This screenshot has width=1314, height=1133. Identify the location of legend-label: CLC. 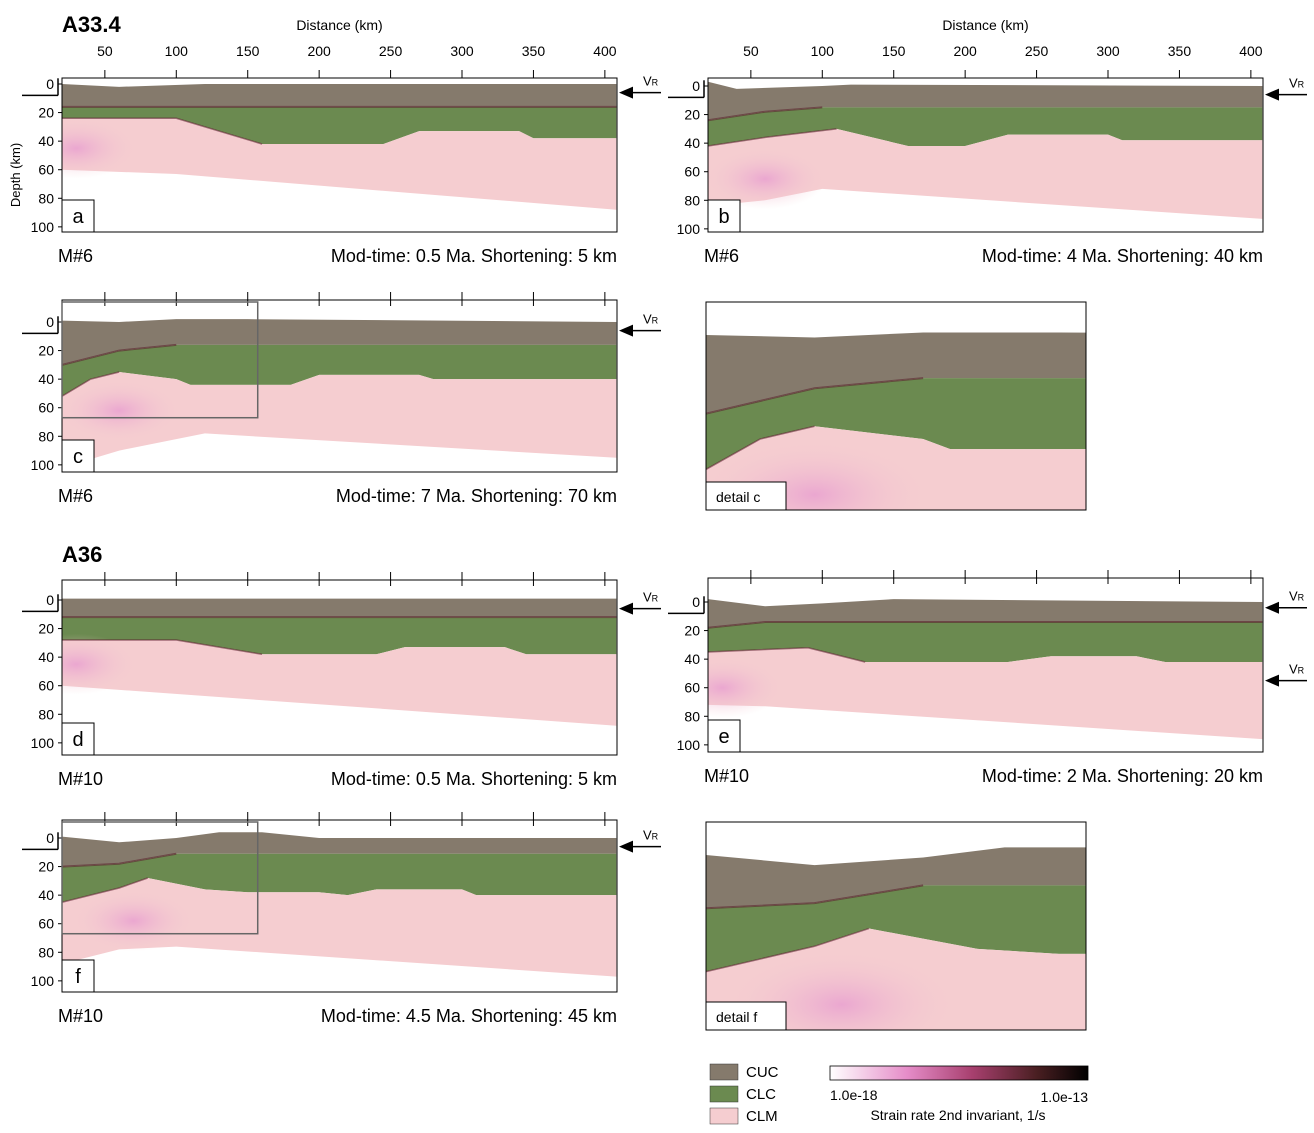
(761, 1094).